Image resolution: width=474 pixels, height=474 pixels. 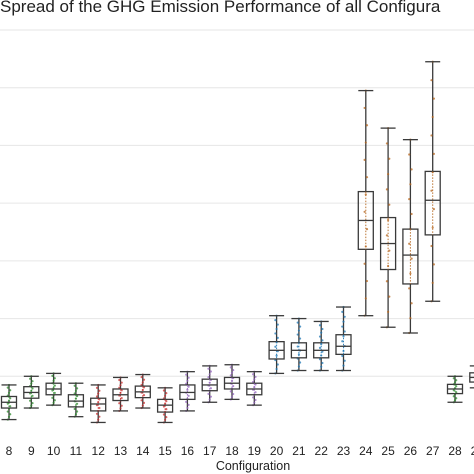 What do you see at coordinates (232, 451) in the screenshot?
I see `x-tick-label: 18` at bounding box center [232, 451].